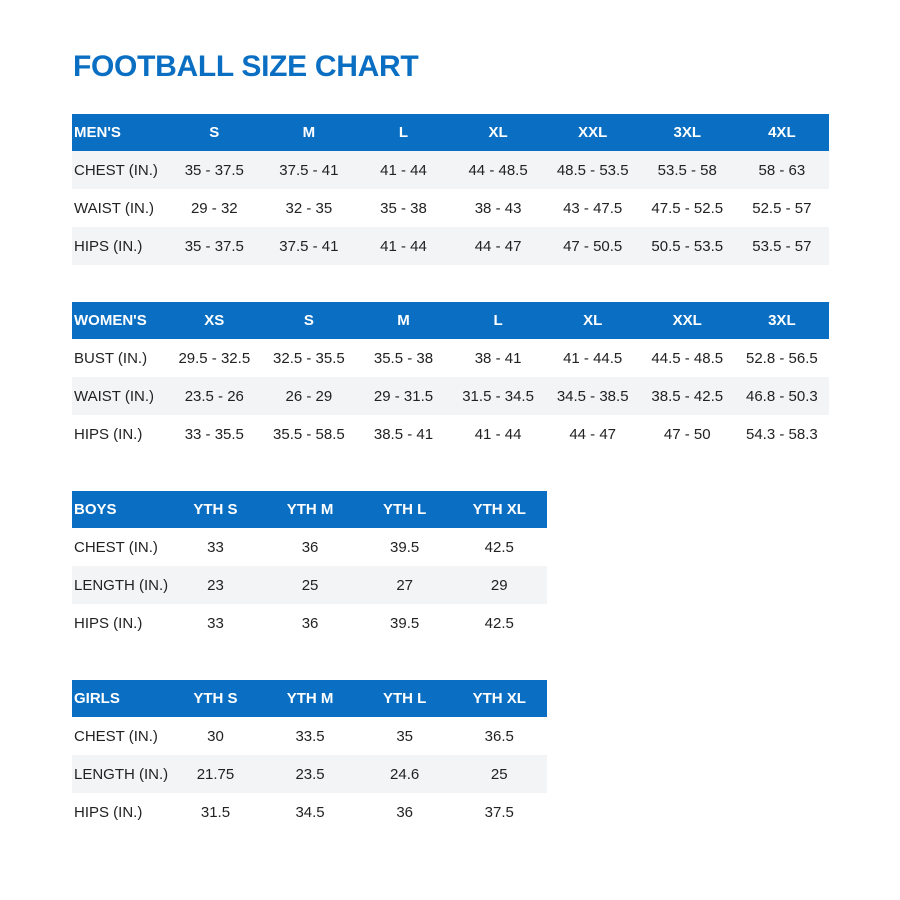  Describe the element at coordinates (214, 320) in the screenshot. I see `size-column-header: XS` at that location.